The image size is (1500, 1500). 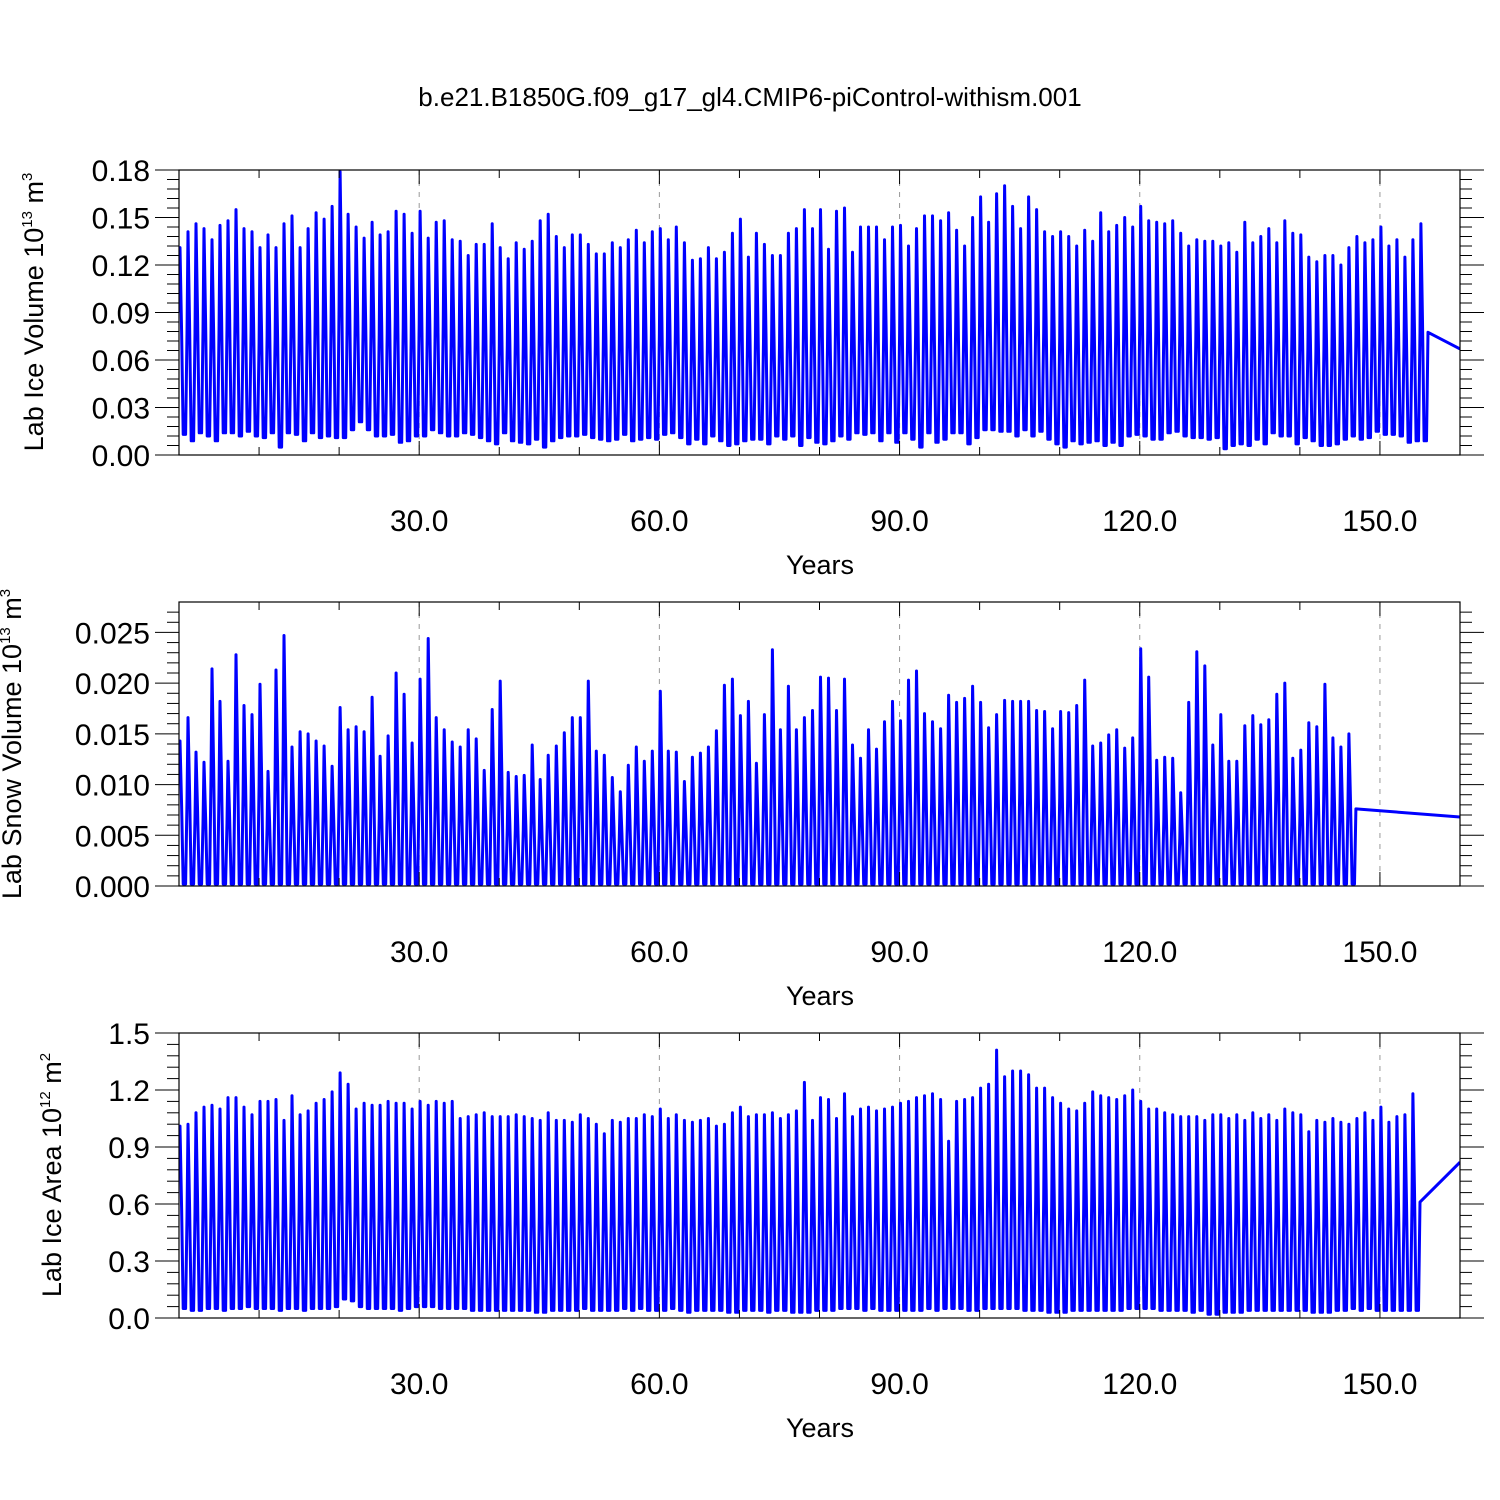 I want to click on y-axis-label: Lab Ice Volume 1013 m3, so click(x=34, y=312).